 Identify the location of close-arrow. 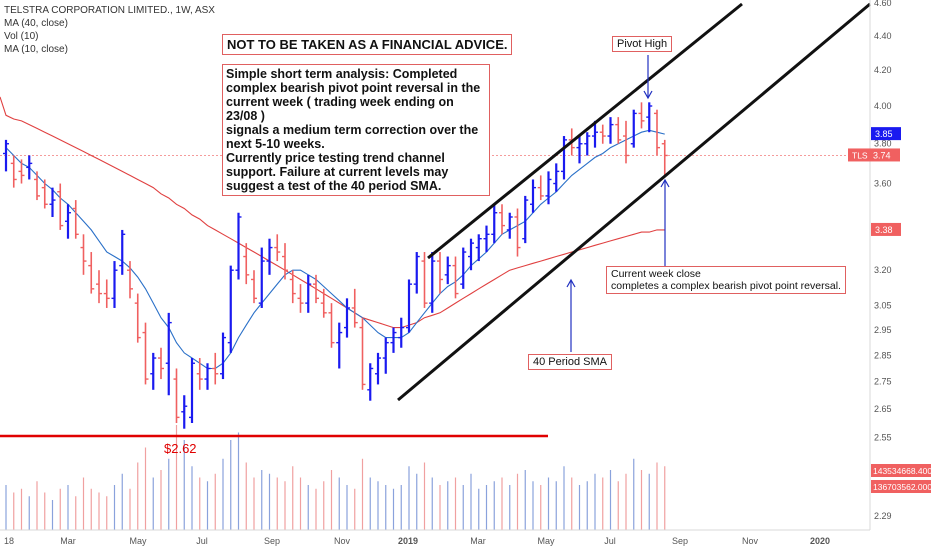
(665, 222).